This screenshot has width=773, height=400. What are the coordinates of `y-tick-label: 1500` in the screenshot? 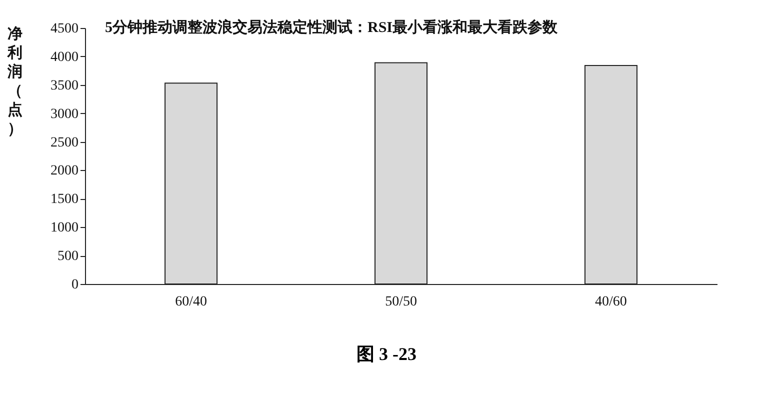 It's located at (64, 200).